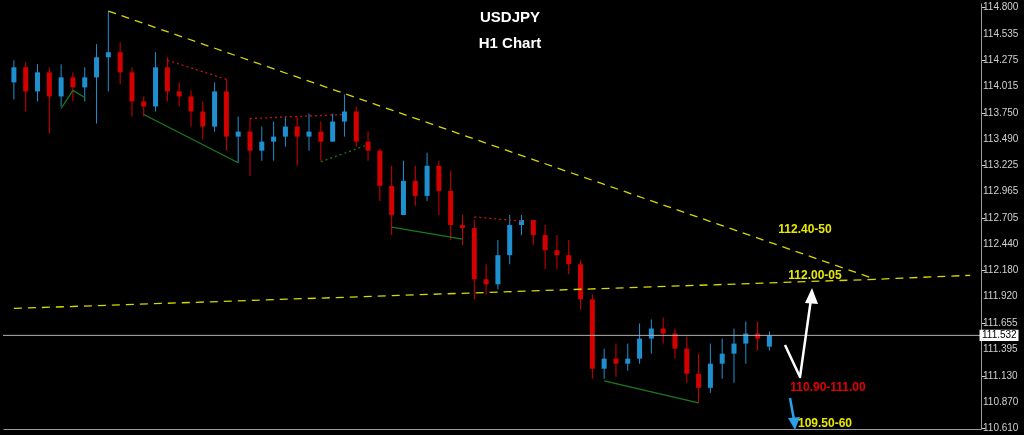 Image resolution: width=1024 pixels, height=435 pixels. Describe the element at coordinates (1001, 349) in the screenshot. I see `y-tick-label: 111.395` at that location.